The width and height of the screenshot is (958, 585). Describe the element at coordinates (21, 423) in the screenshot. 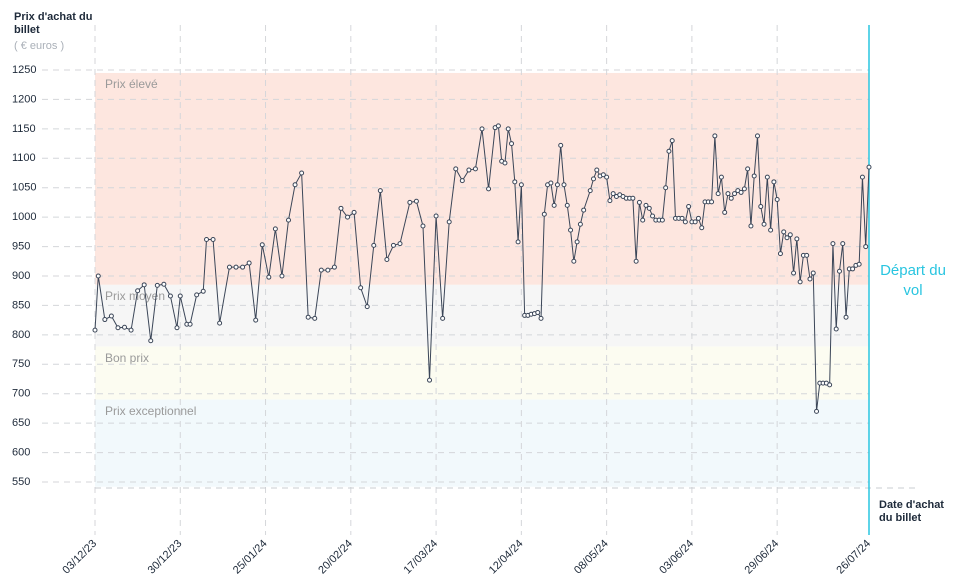

I see `y-tick-label: 650` at that location.